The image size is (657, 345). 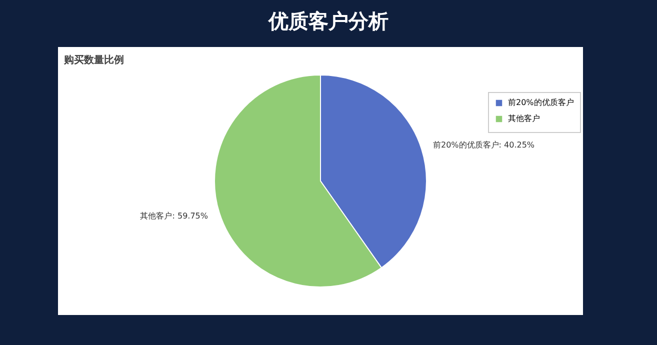 What do you see at coordinates (174, 216) in the screenshot?
I see `data-label: 其他客户: 59.75%` at bounding box center [174, 216].